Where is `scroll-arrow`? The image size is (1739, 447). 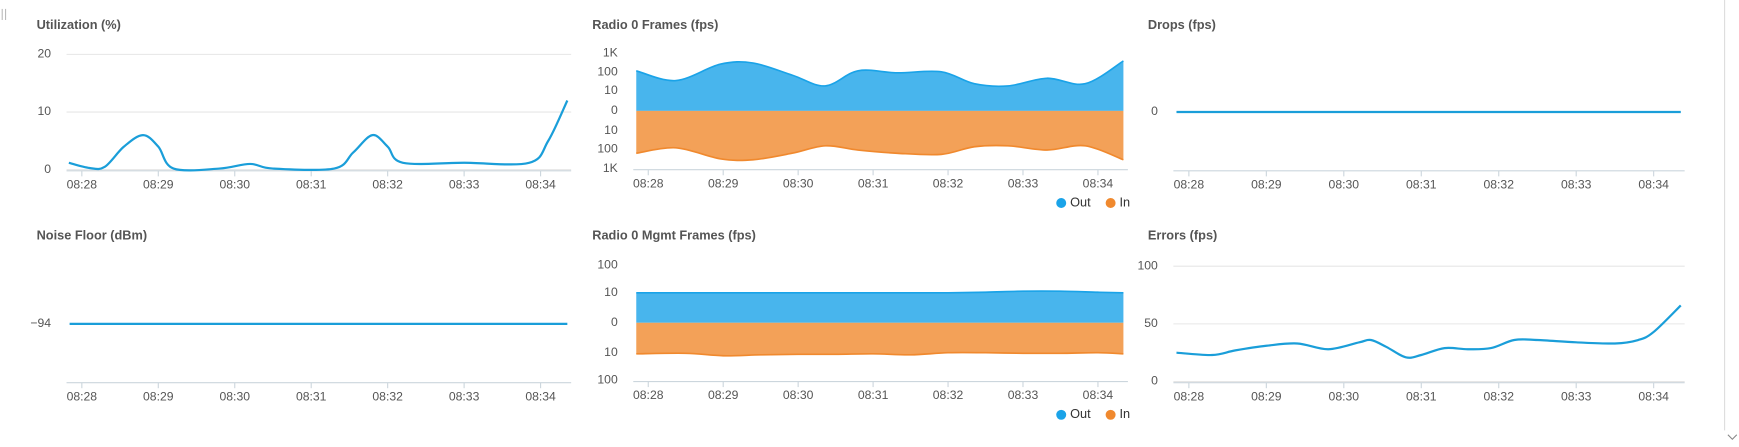 scroll-arrow is located at coordinates (1732, 437).